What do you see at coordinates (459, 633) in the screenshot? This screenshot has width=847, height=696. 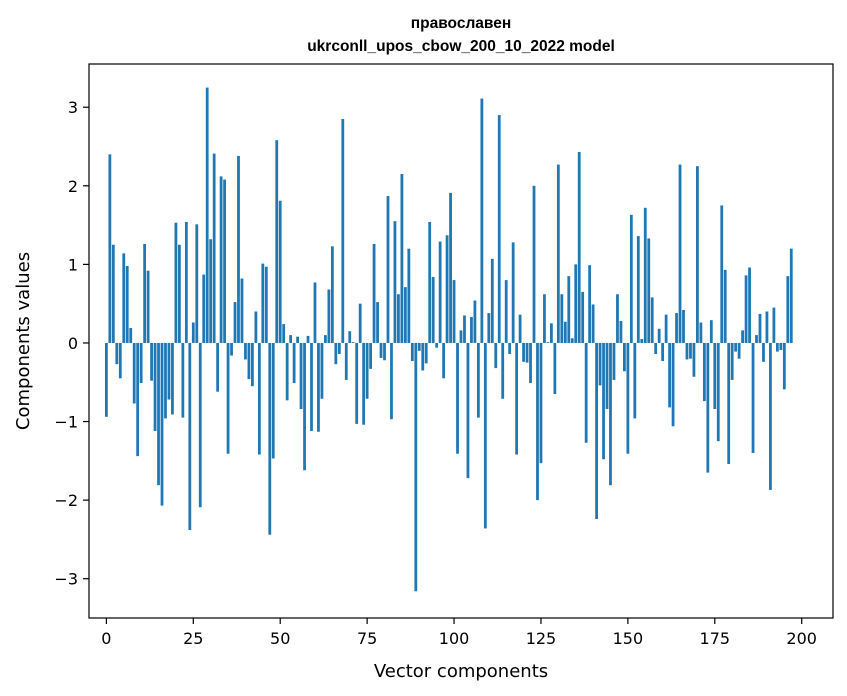 I see `x-axis-ticks: 0 25 50 75 100 125 150 175 200` at bounding box center [459, 633].